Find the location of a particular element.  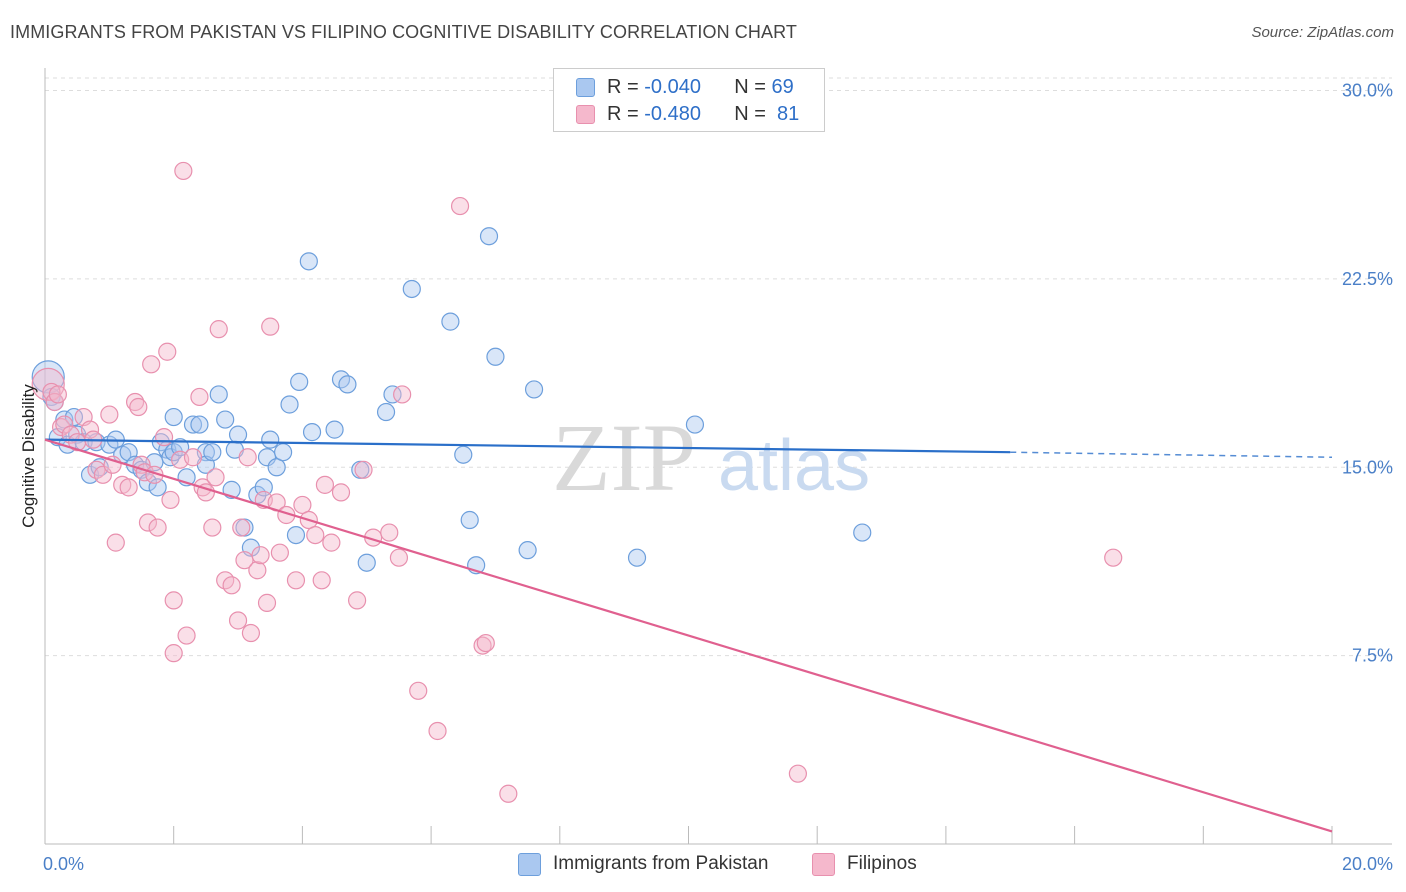

x-tick-label: 0.0% is located at coordinates (63, 864).